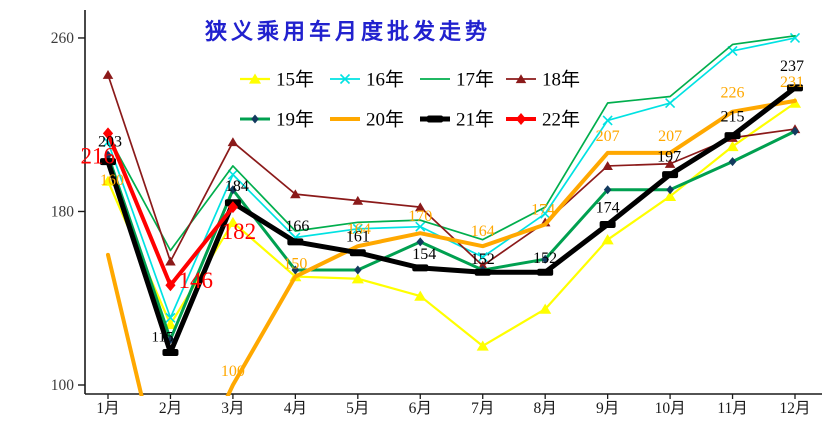 The width and height of the screenshot is (826, 425). I want to click on legend-marker-triangle, so click(255, 78).